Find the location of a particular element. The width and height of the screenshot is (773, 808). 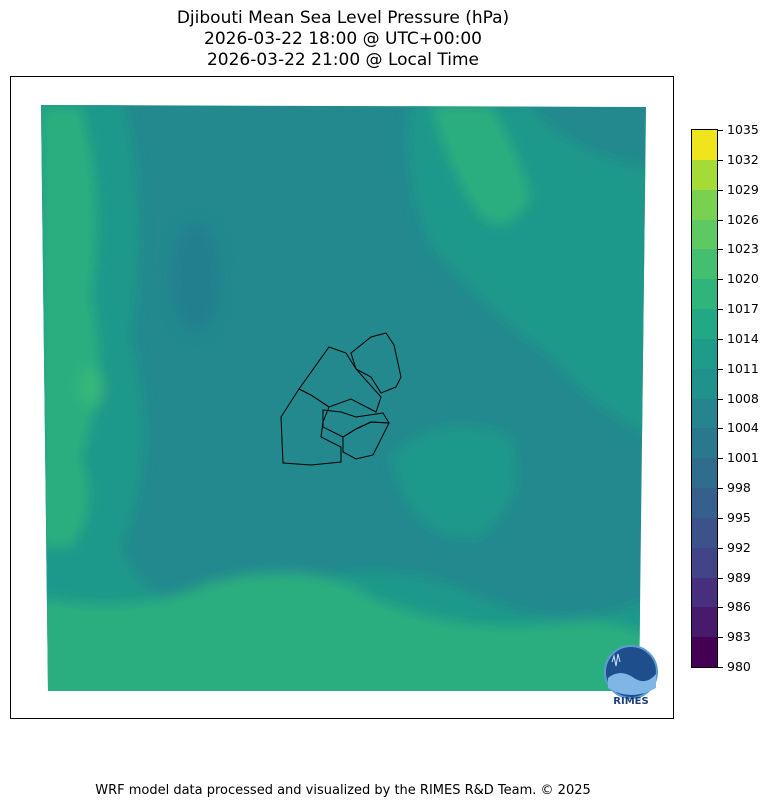

colorbar-tick-label: 1017 is located at coordinates (743, 308).